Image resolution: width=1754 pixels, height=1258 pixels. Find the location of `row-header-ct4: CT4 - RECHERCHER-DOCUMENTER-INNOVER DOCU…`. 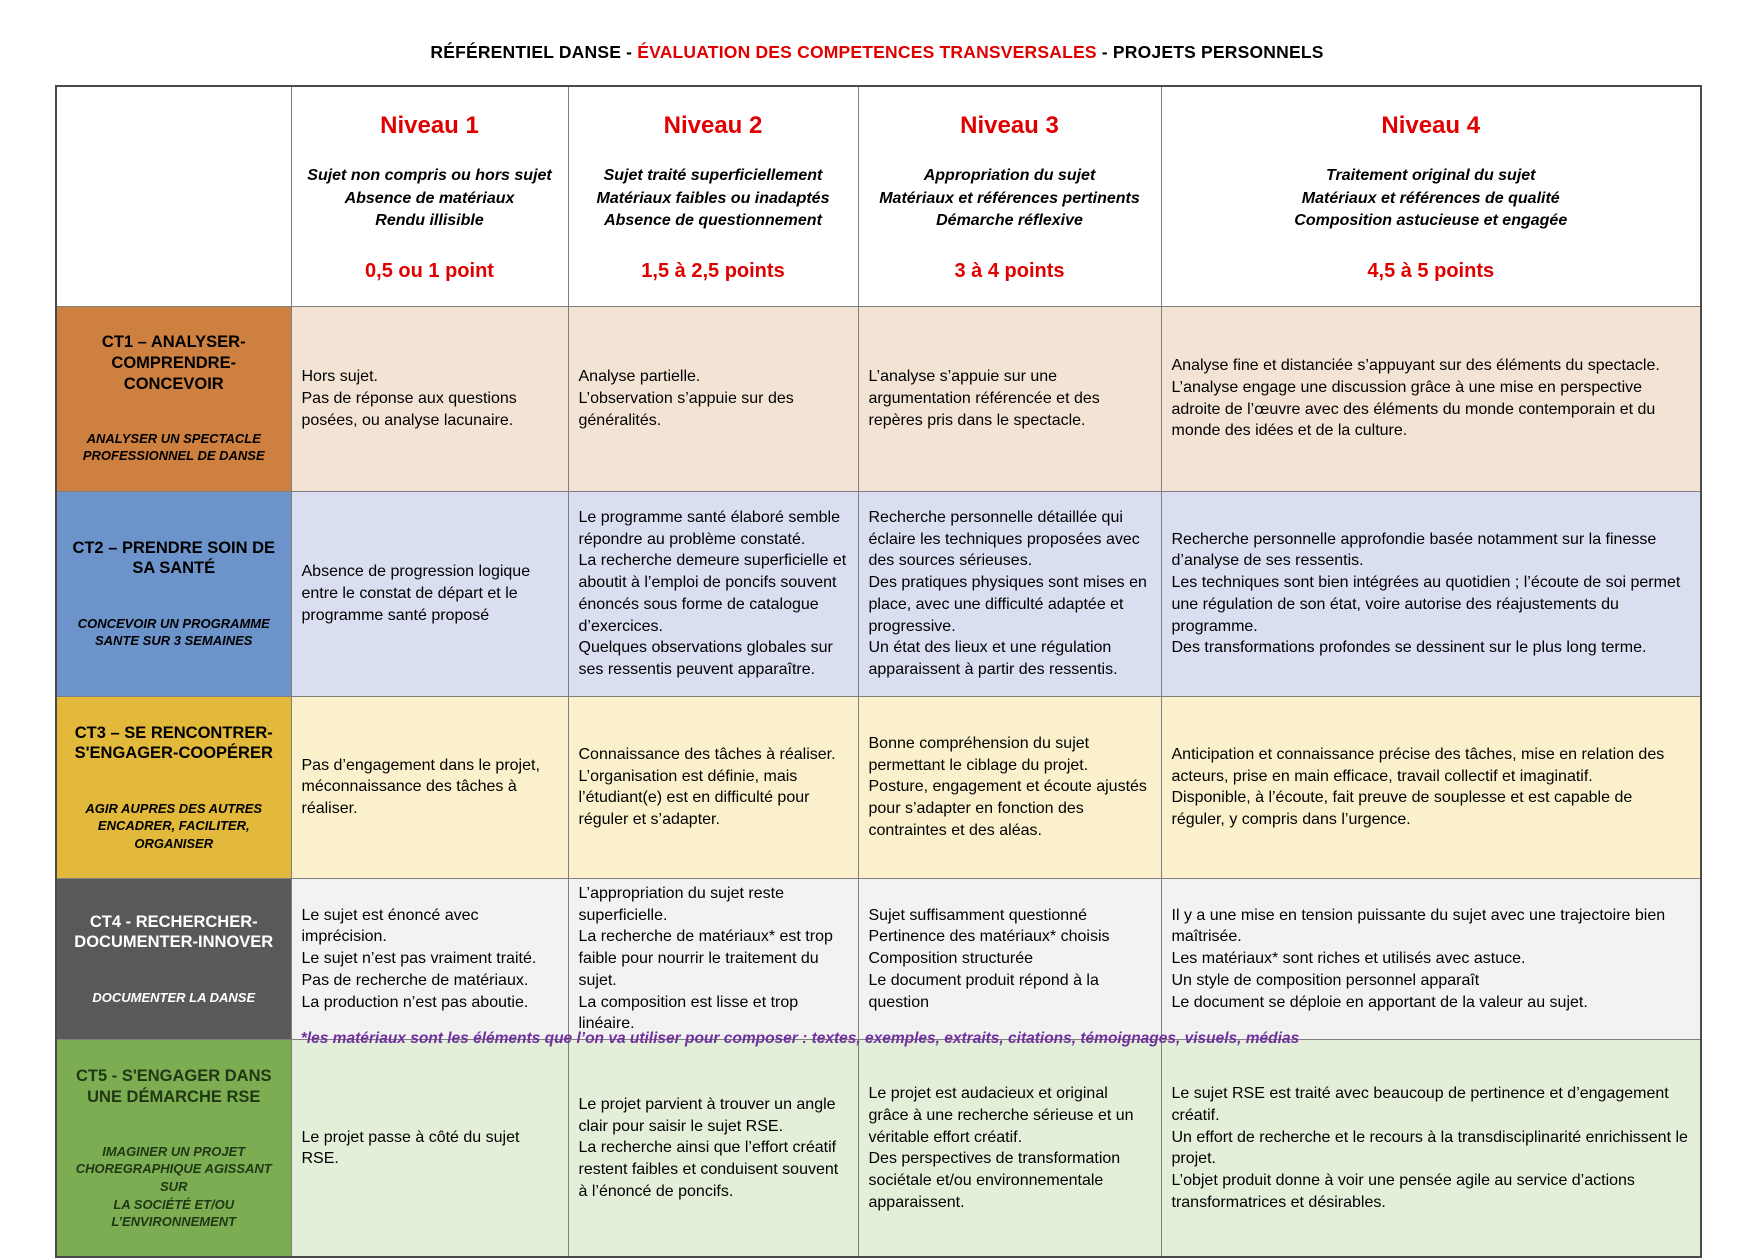

row-header-ct4: CT4 - RECHERCHER-DOCUMENTER-INNOVER DOCU… is located at coordinates (173, 959).